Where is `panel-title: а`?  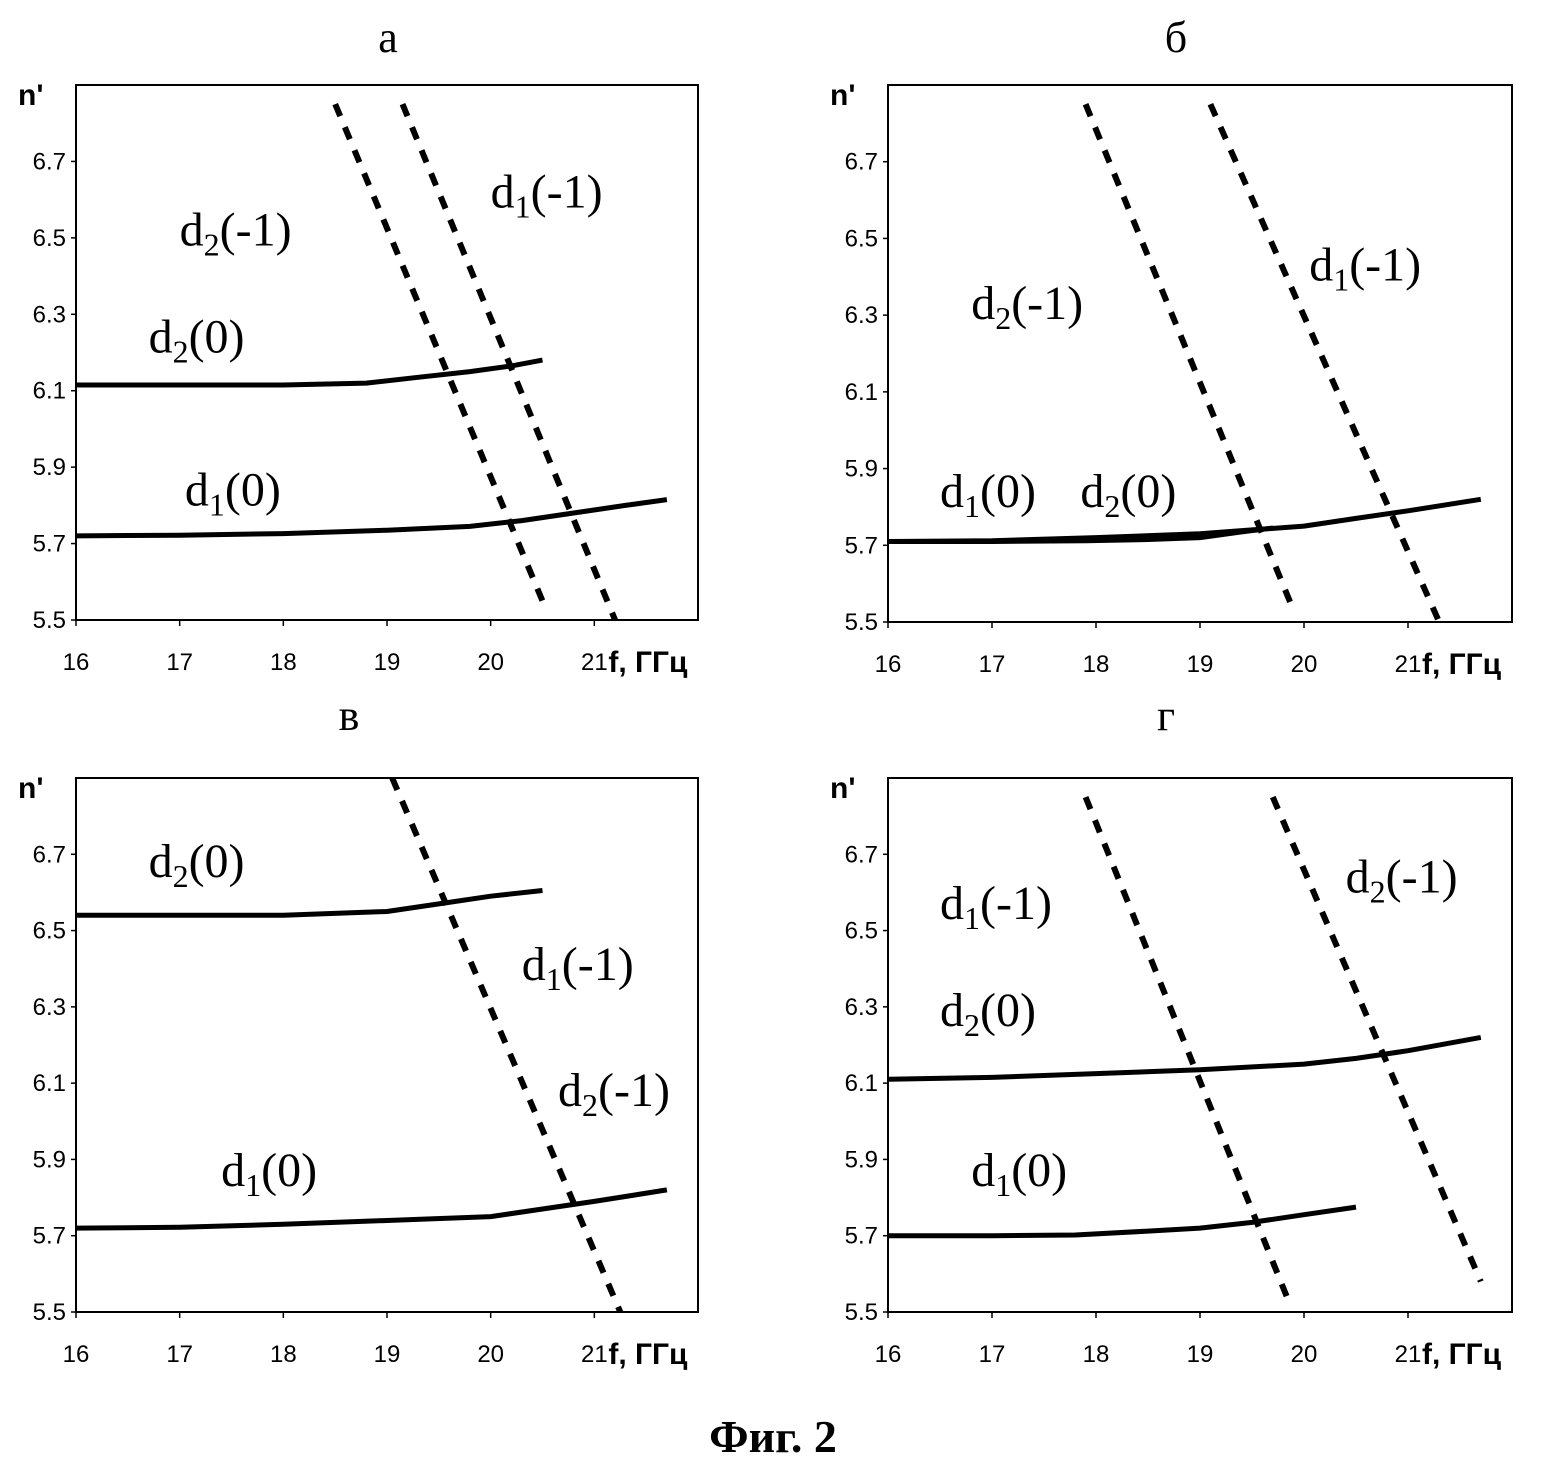 panel-title: а is located at coordinates (388, 37).